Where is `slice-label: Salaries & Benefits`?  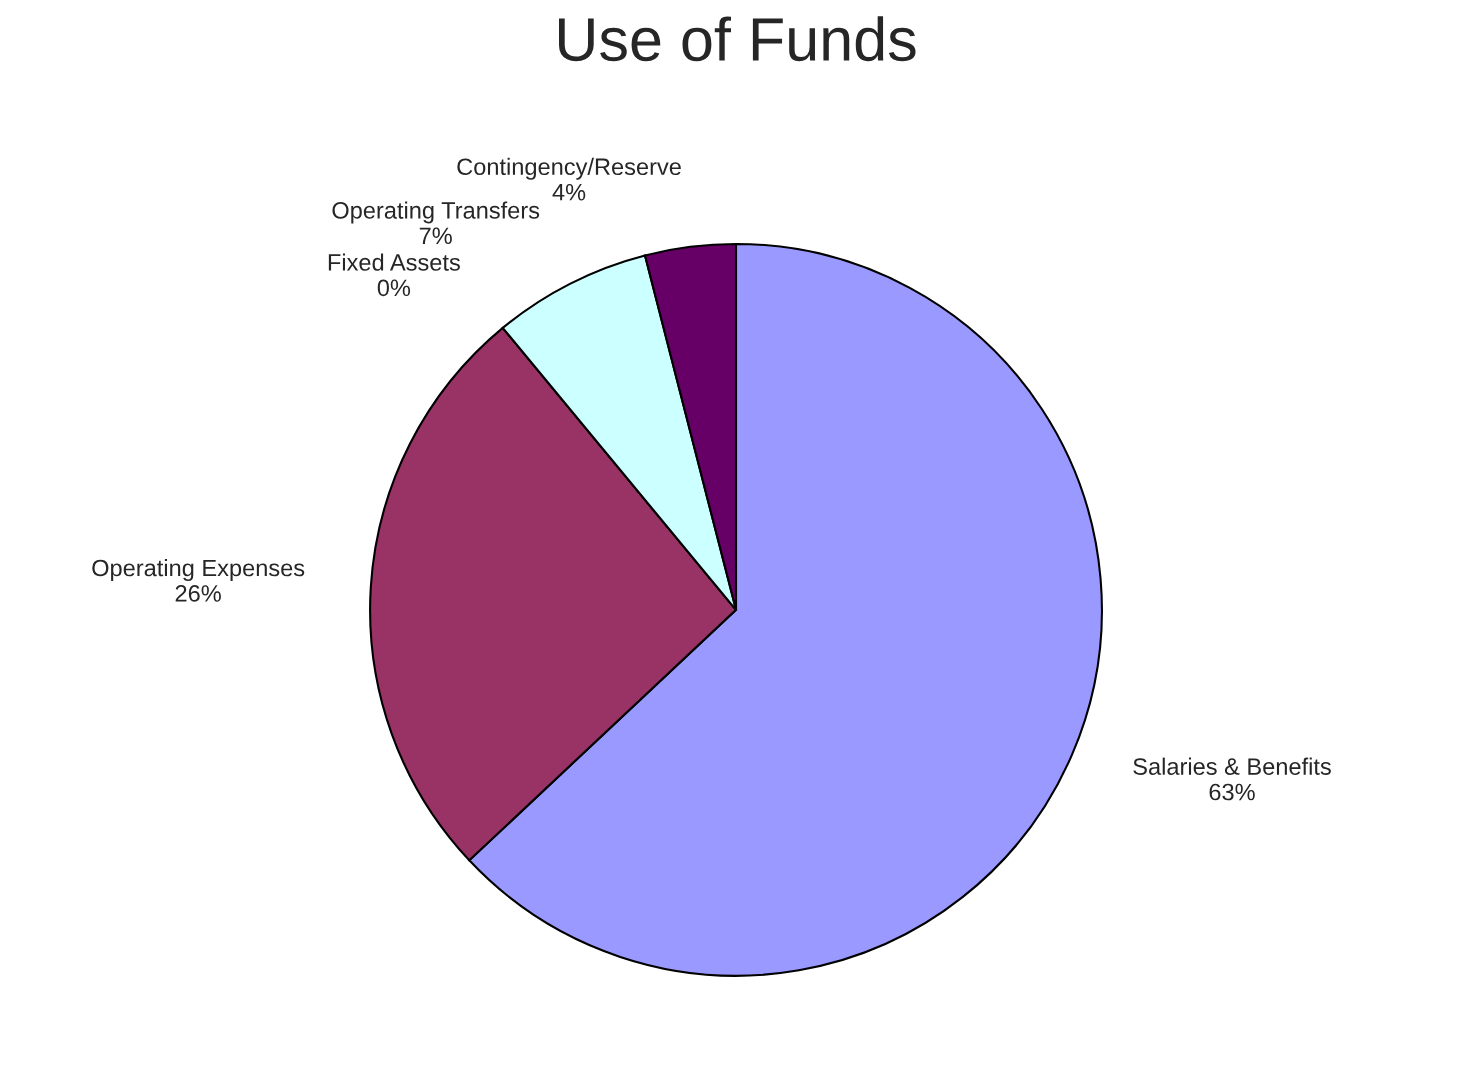
slice-label: Salaries & Benefits is located at coordinates (1232, 766).